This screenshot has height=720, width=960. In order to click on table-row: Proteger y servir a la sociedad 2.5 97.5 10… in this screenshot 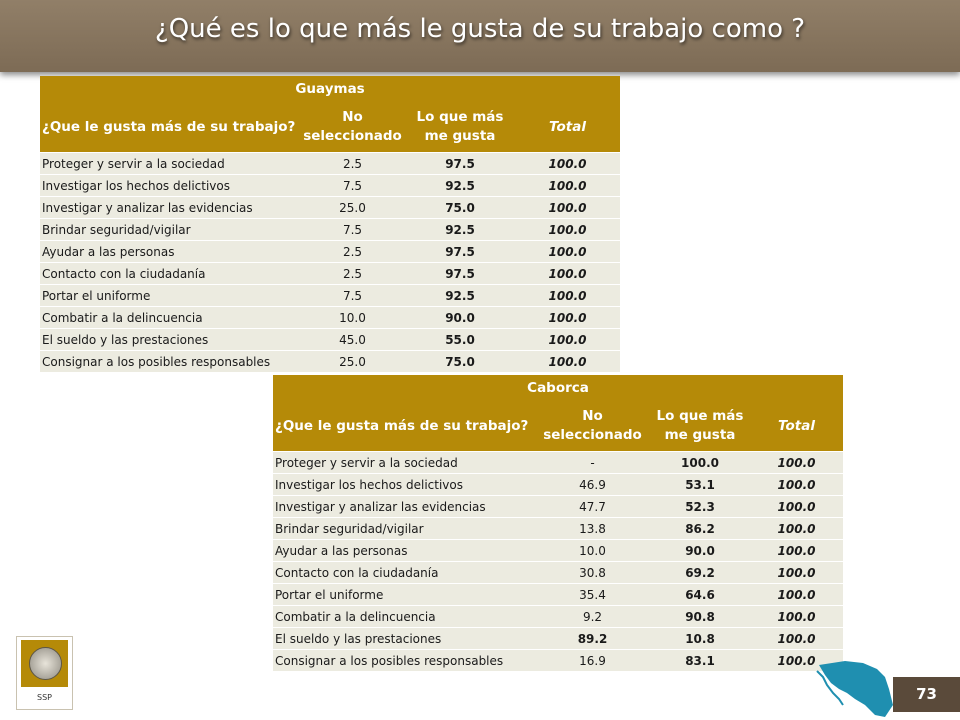, I will do `click(330, 163)`.